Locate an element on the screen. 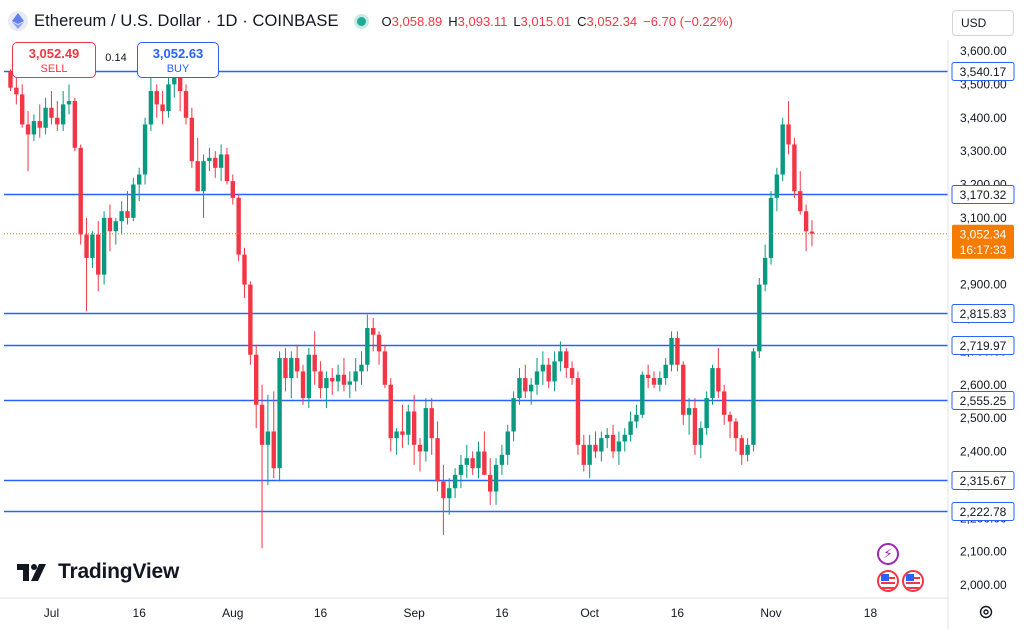  ohlc-low: L3,015.01 is located at coordinates (542, 21).